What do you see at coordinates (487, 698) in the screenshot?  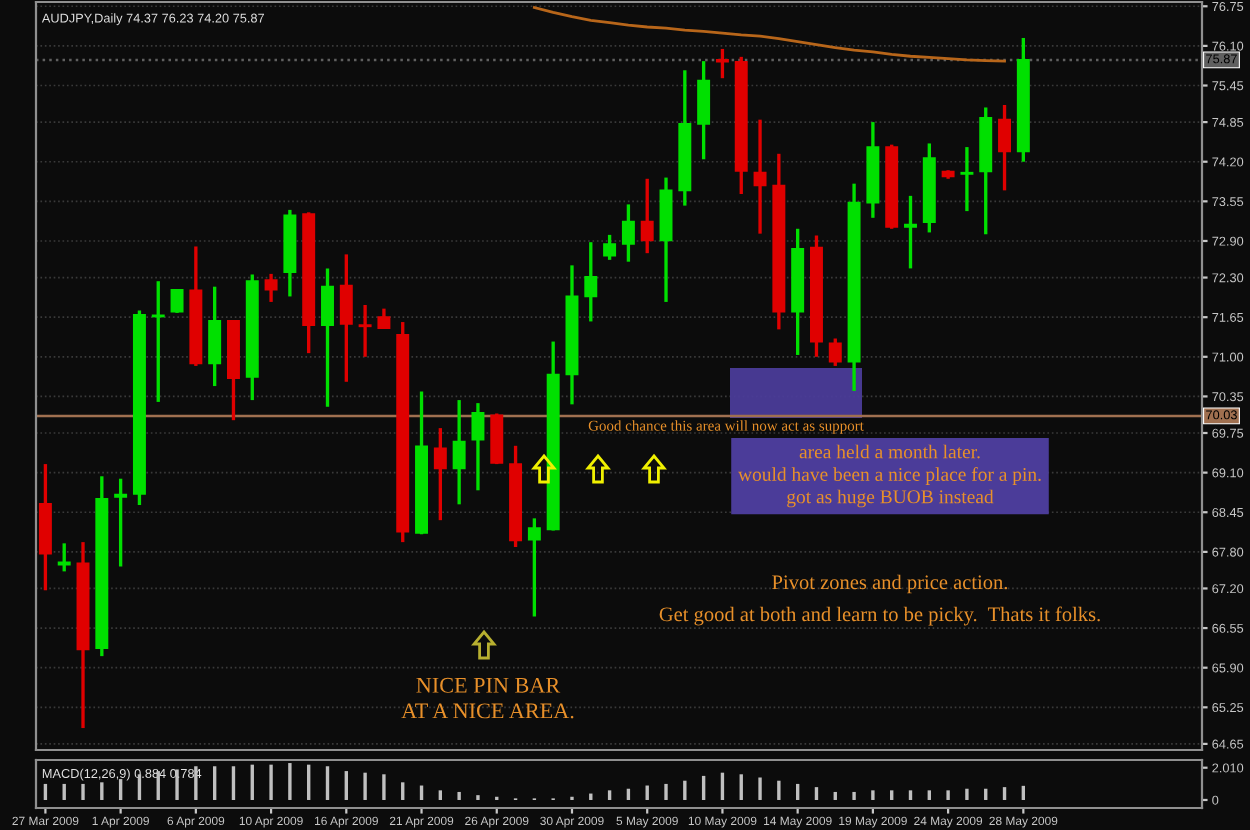 I see `annotation: NICE PIN BAR AT A NICE AREA.` at bounding box center [487, 698].